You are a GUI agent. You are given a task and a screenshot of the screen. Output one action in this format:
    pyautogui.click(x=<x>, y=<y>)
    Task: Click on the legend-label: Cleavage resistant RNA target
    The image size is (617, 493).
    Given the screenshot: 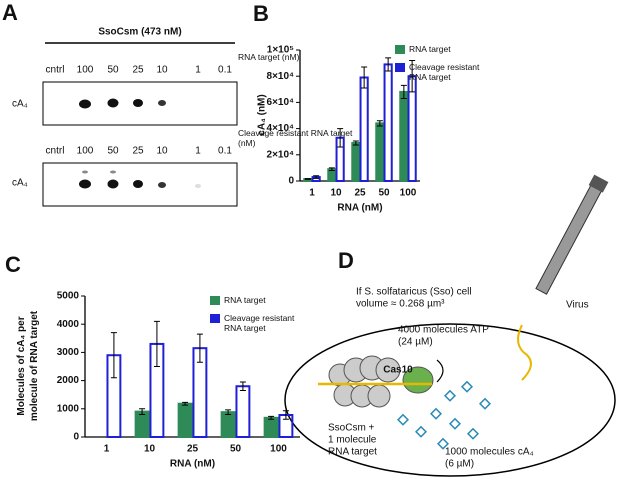 What is the action you would take?
    pyautogui.click(x=259, y=323)
    